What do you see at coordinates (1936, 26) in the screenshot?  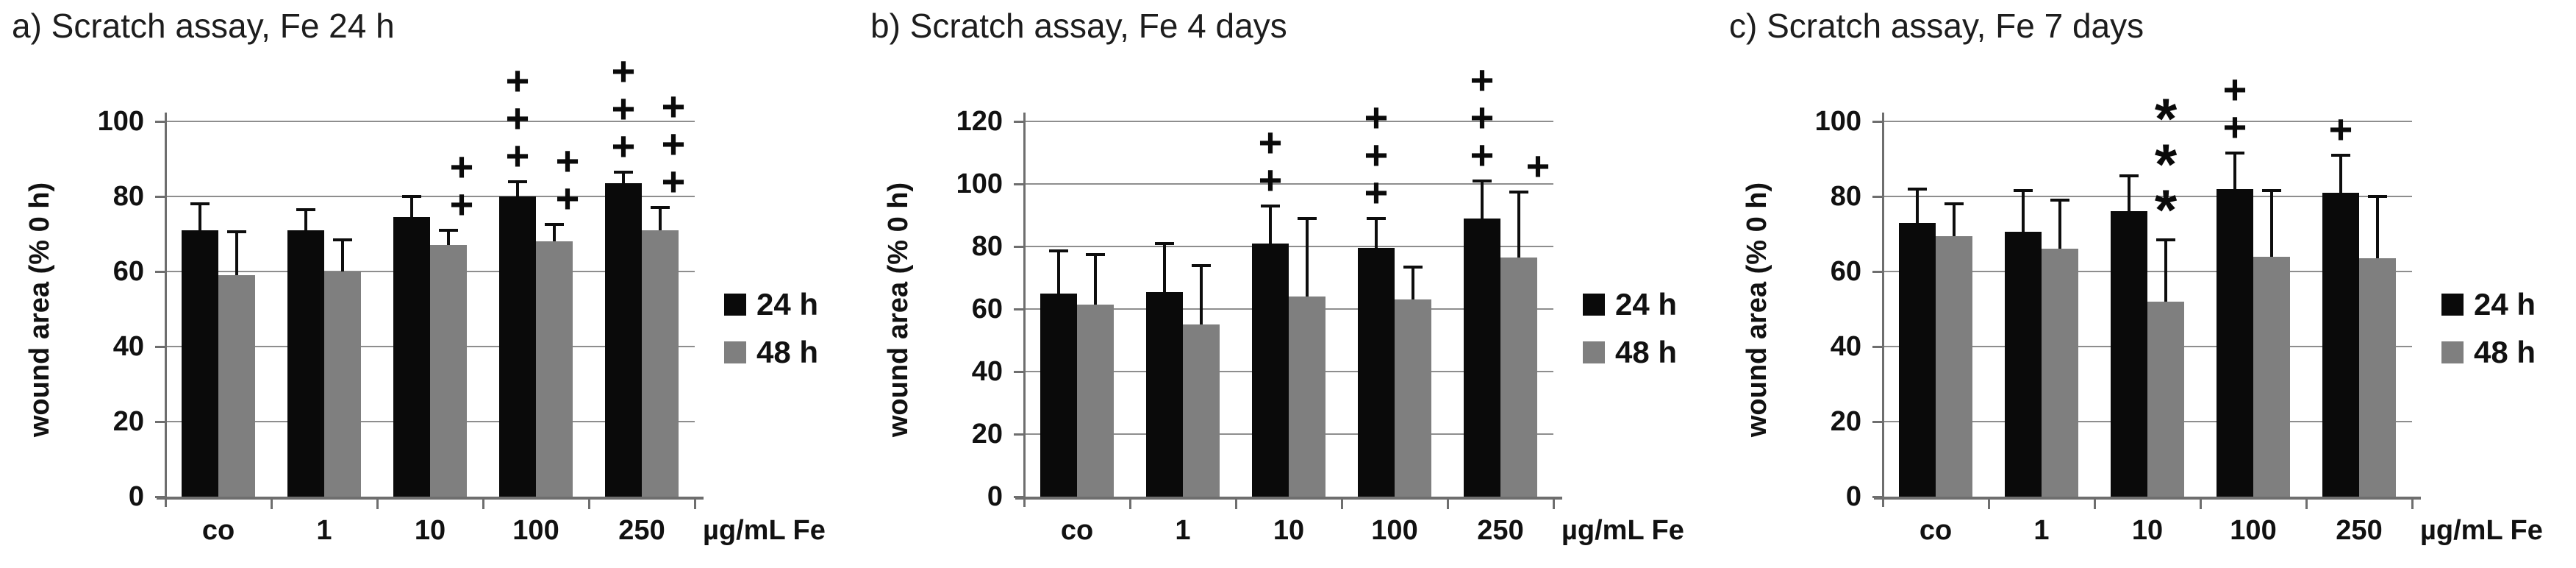 I see `panel-title: c) Scratch assay, Fe 7 days` at bounding box center [1936, 26].